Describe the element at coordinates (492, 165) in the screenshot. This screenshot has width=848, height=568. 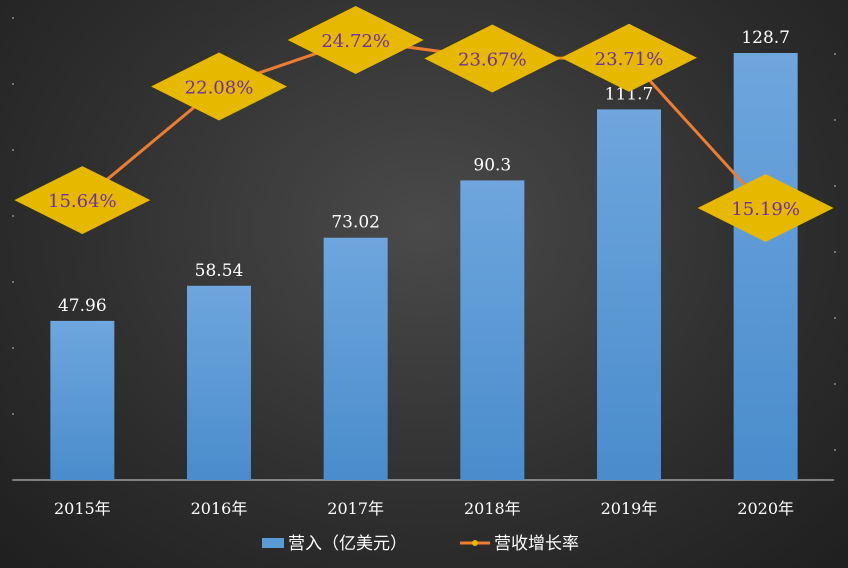
I see `bar-data-label: 90.3` at that location.